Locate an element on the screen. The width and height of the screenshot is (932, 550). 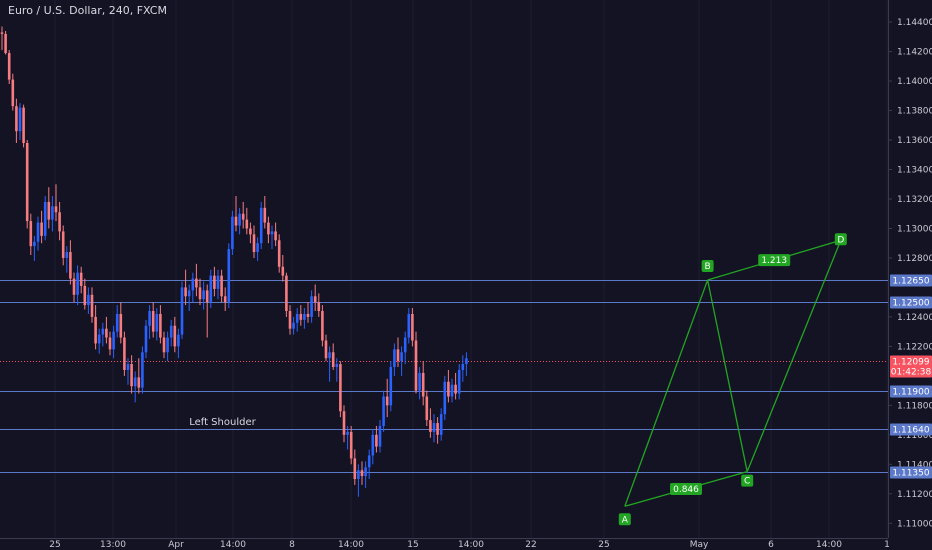
level-price-label: 1.12650 is located at coordinates (910, 282).